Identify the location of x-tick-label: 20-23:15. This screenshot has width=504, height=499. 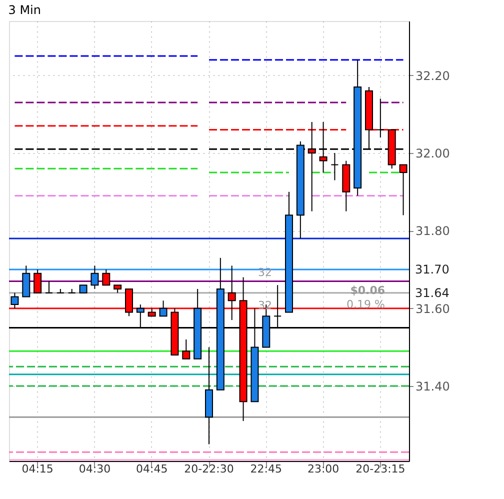
(381, 469).